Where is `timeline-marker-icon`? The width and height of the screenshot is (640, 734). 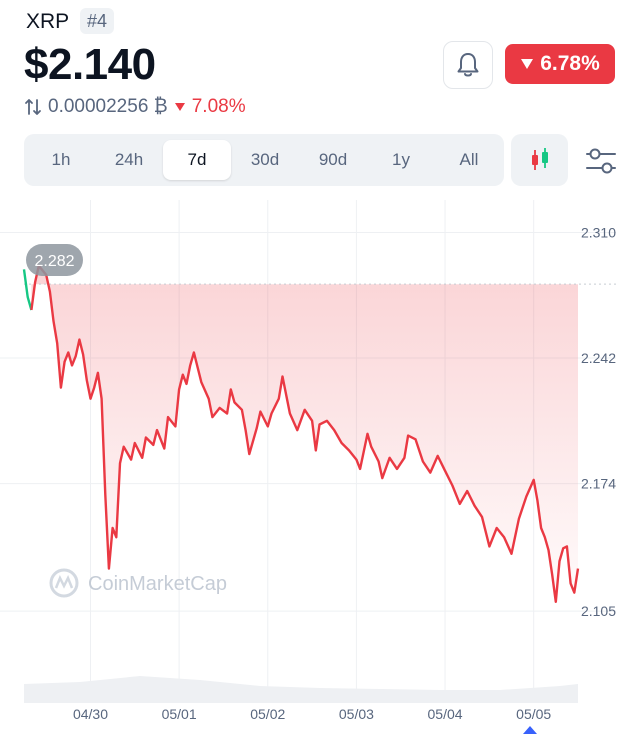
timeline-marker-icon is located at coordinates (530, 730).